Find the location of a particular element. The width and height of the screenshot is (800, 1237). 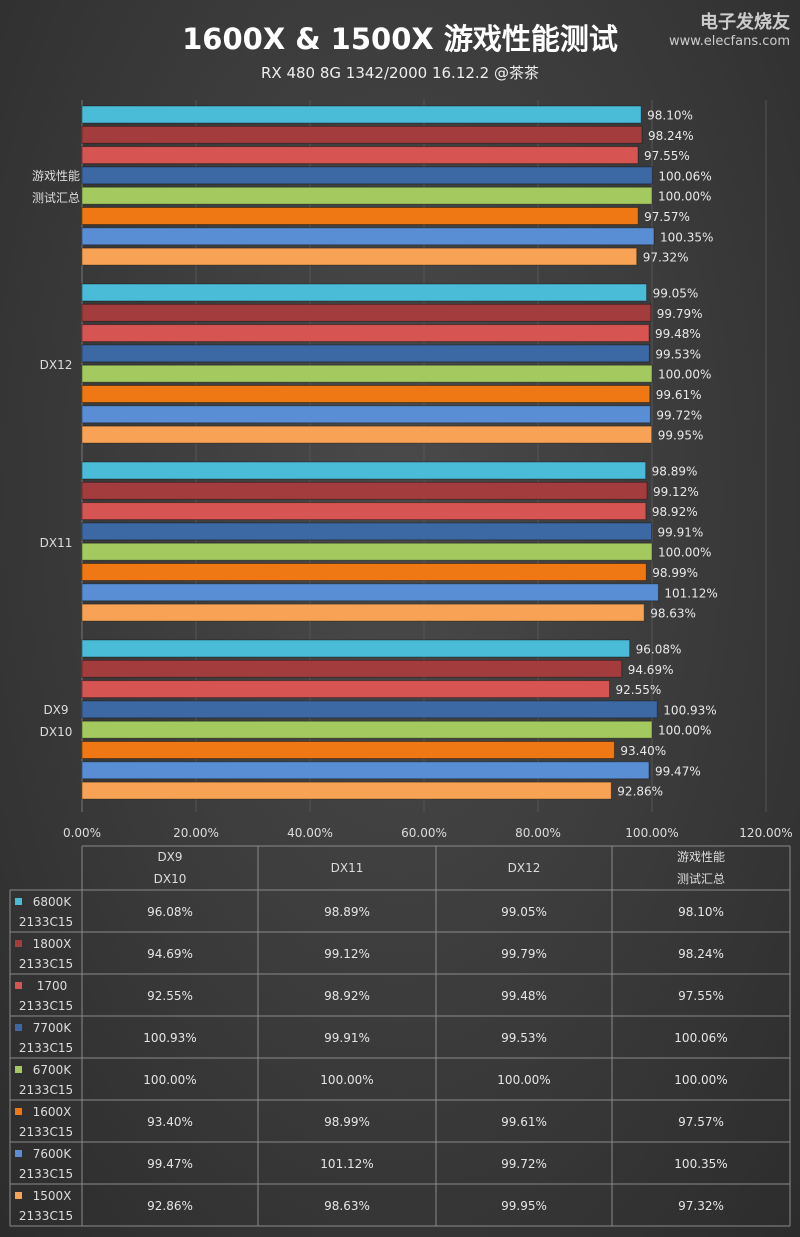

table-cell: 99.12% is located at coordinates (347, 954).